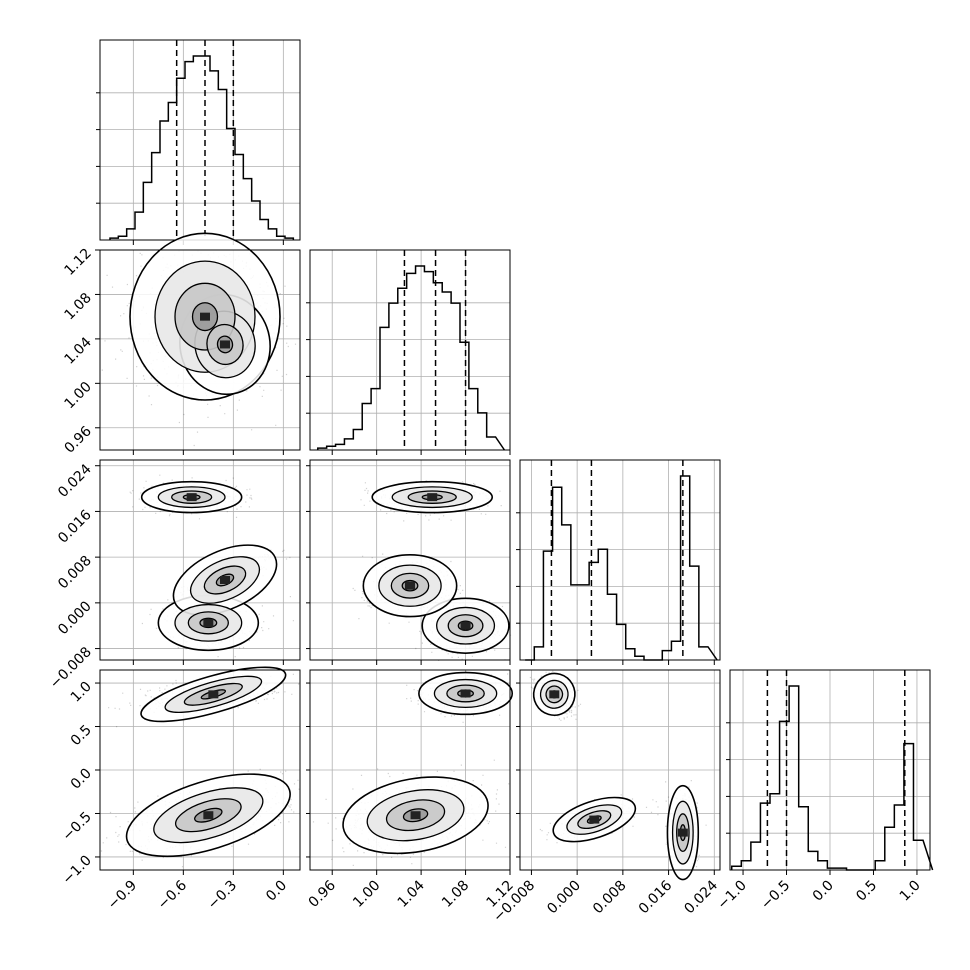 The image size is (970, 970). What do you see at coordinates (276, 891) in the screenshot?
I see `xtick-label-0-3: 0.0` at bounding box center [276, 891].